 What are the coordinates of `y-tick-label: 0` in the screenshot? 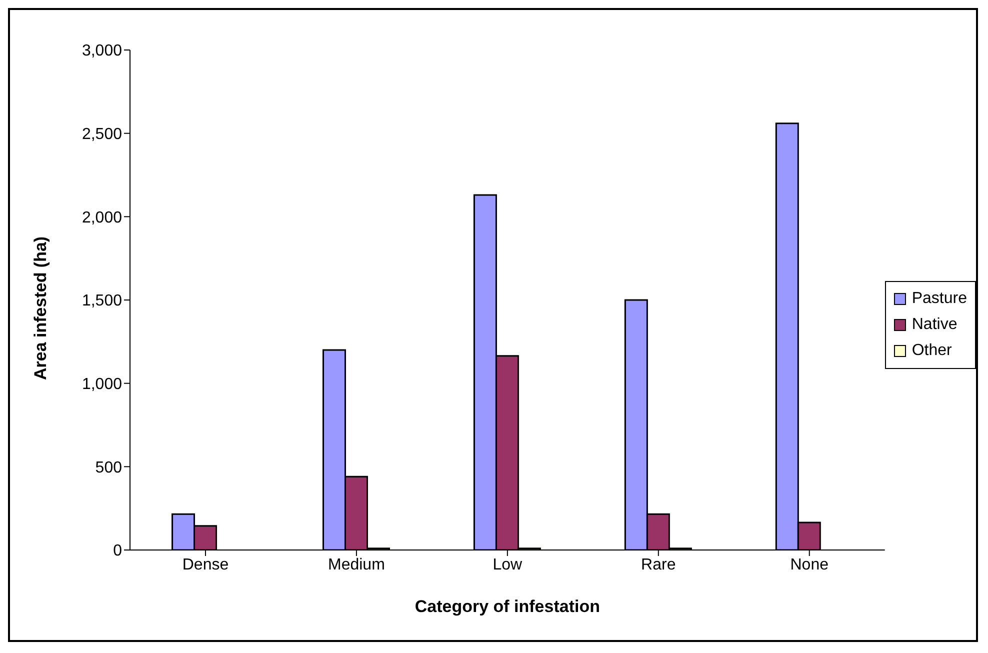 It's located at (117, 551).